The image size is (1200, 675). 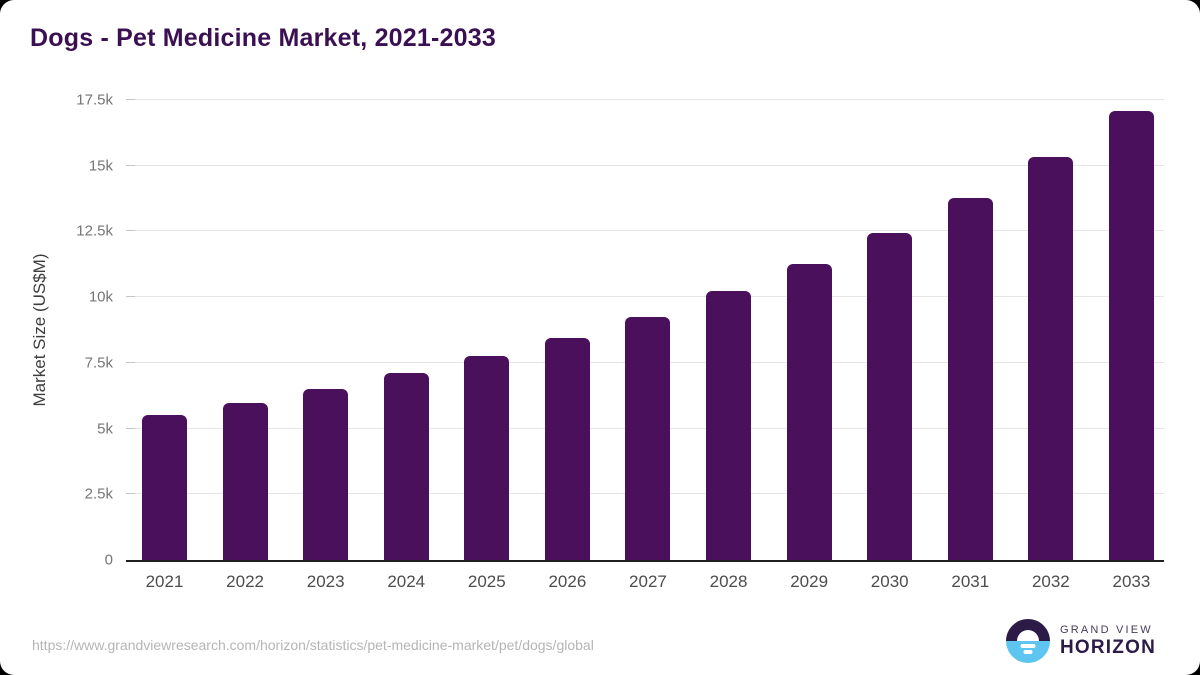 I want to click on x-tick-label-2024: 2024, so click(x=406, y=581).